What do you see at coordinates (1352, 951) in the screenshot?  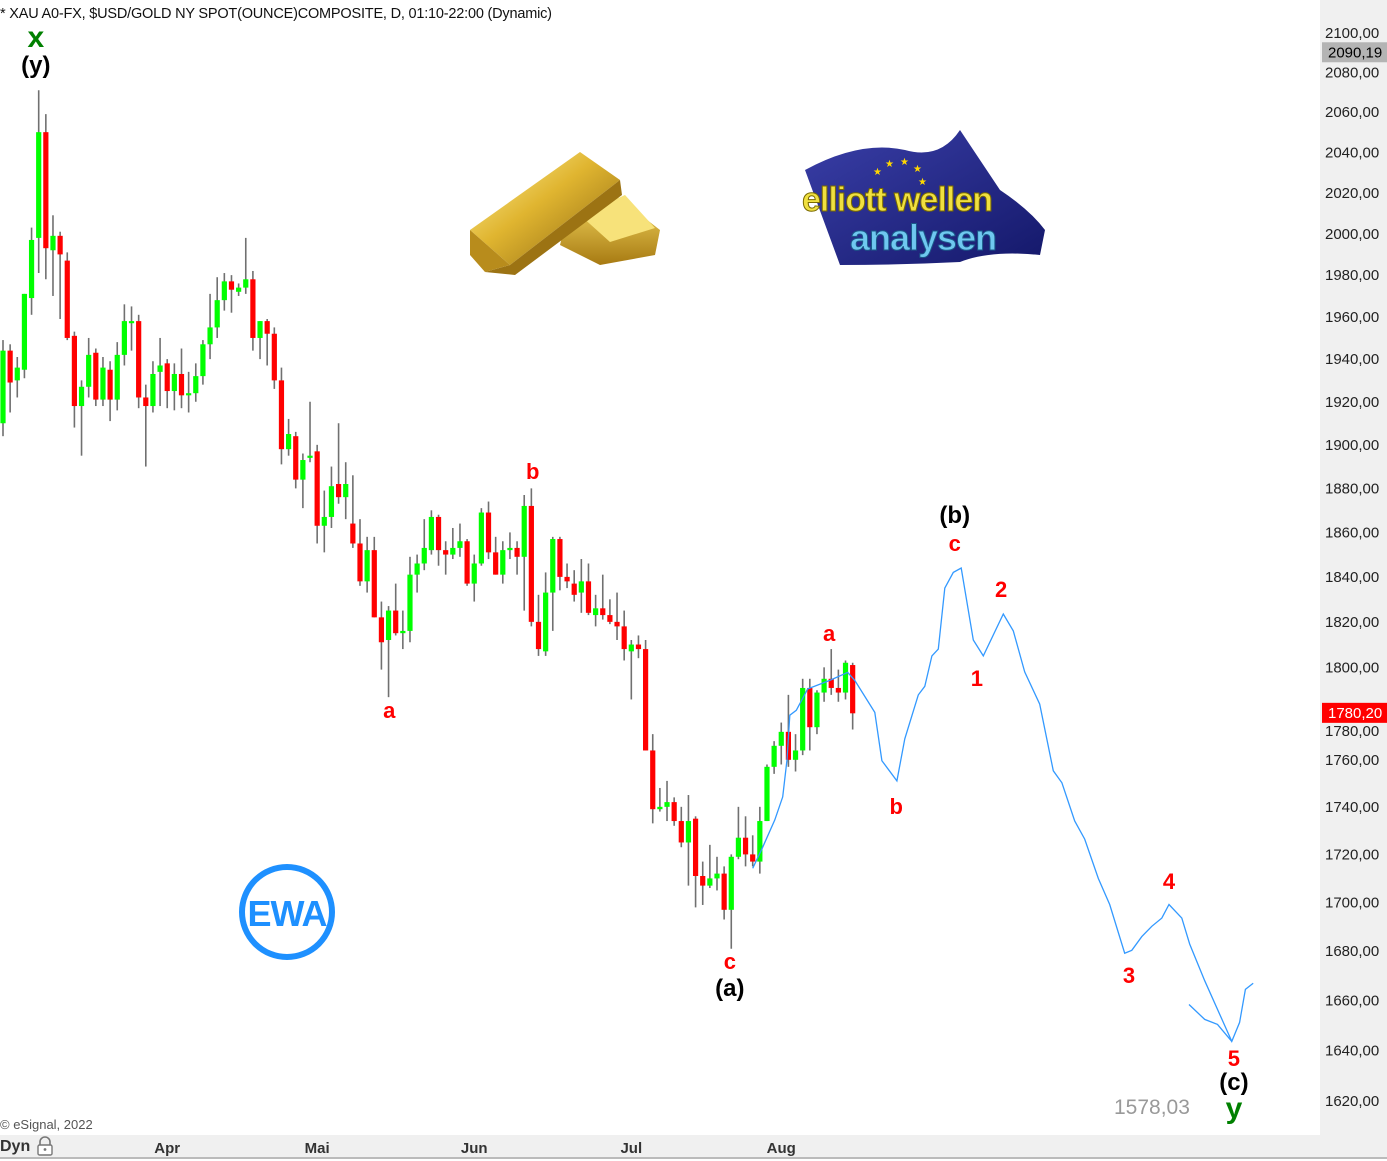 I see `y-tick-label: 1680,00` at bounding box center [1352, 951].